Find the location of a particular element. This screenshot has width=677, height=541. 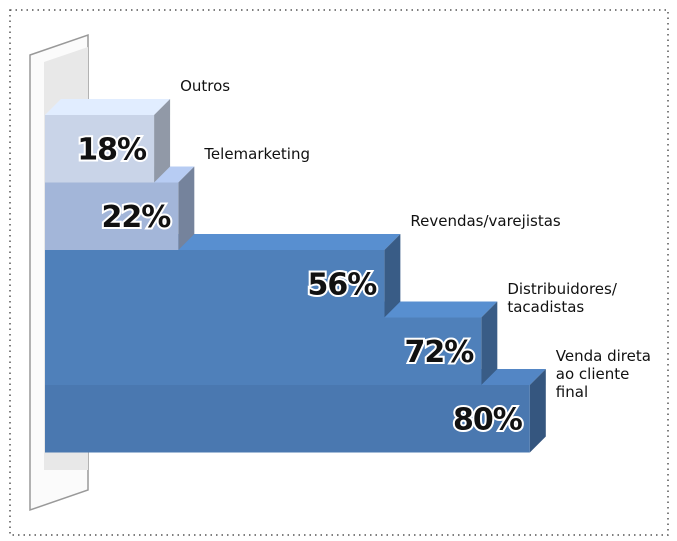

category-label: Outros is located at coordinates (205, 86).